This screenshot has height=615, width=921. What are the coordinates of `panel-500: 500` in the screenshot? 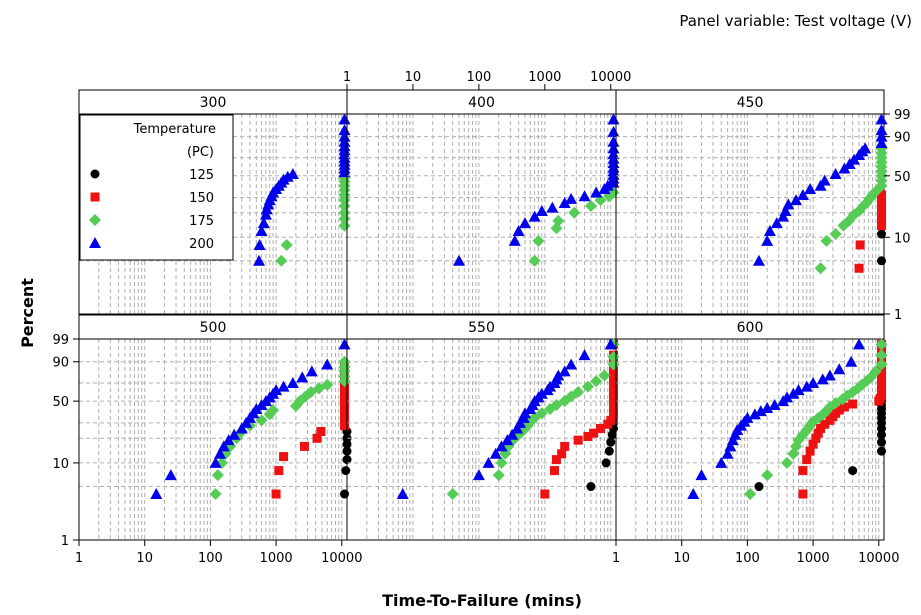 It's located at (215, 427).